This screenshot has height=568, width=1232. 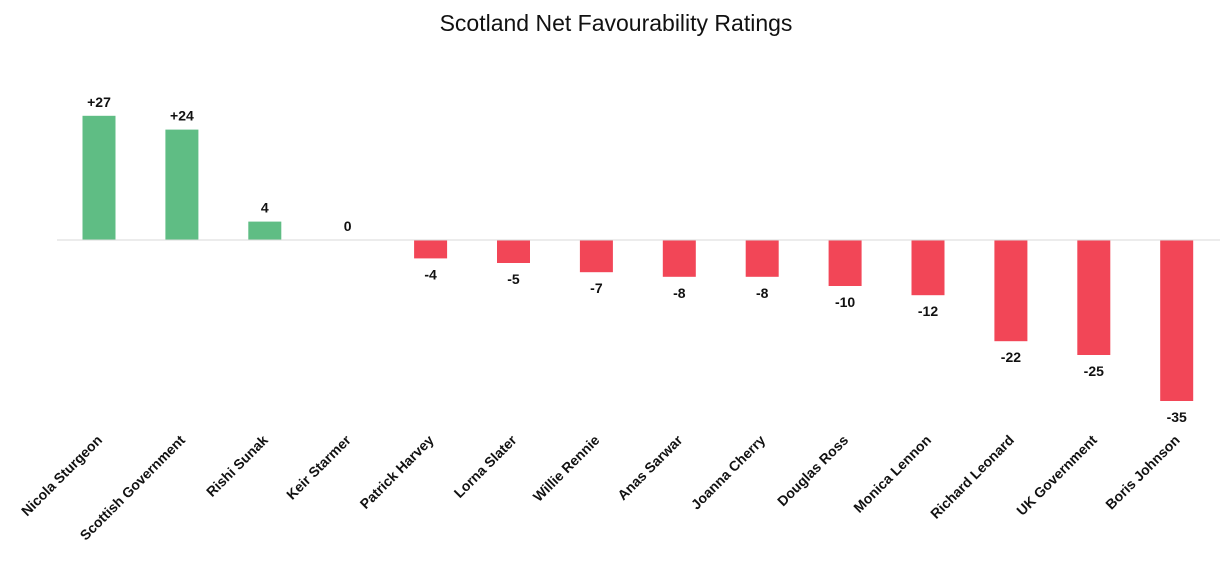 What do you see at coordinates (265, 230) in the screenshot?
I see `bar-rishi-sunak` at bounding box center [265, 230].